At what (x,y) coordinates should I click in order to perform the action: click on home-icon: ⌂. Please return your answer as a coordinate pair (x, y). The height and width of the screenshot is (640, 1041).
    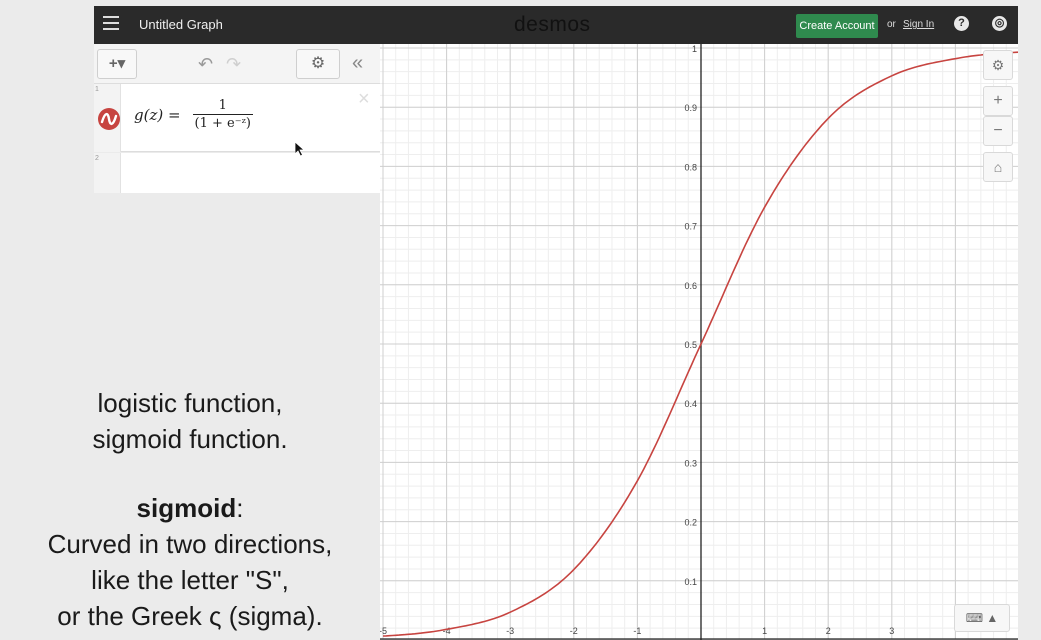
    Looking at the image, I should click on (998, 167).